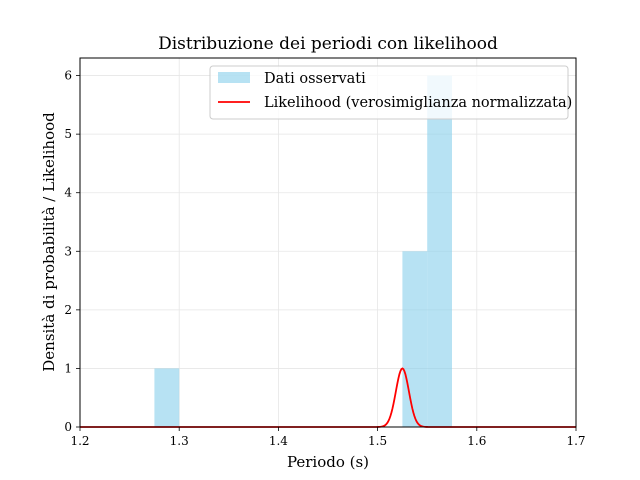 Image resolution: width=640 pixels, height=480 pixels. What do you see at coordinates (68, 76) in the screenshot?
I see `y-tick-label: 6` at bounding box center [68, 76].